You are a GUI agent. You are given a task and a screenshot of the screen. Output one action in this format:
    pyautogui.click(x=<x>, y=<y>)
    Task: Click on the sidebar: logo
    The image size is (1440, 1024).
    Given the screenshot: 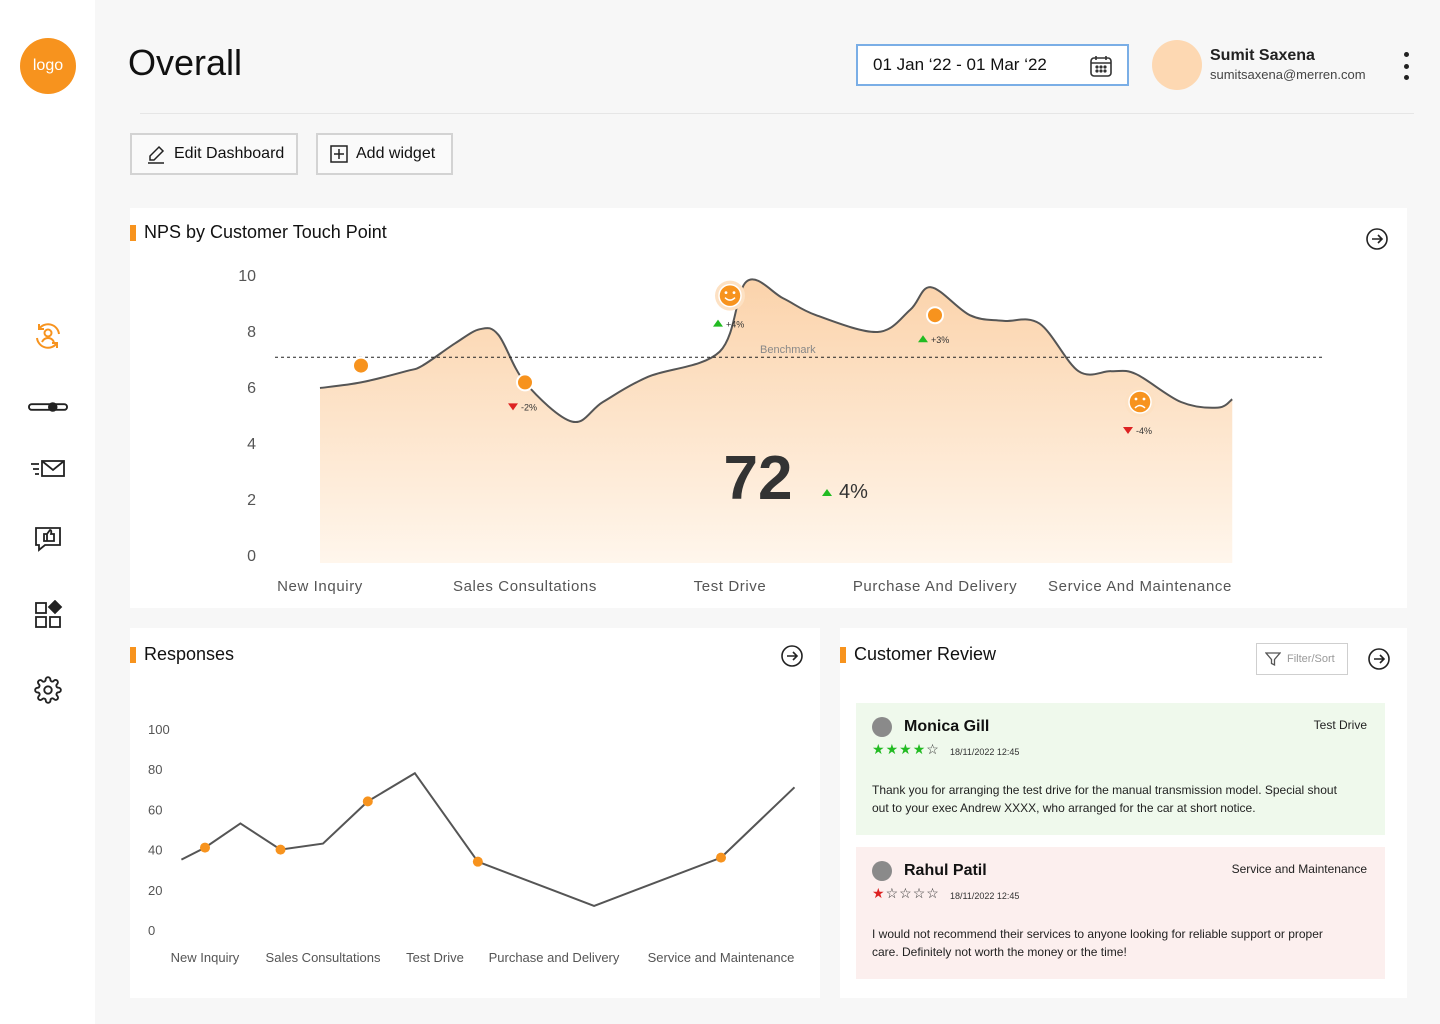 What is the action you would take?
    pyautogui.click(x=47, y=512)
    